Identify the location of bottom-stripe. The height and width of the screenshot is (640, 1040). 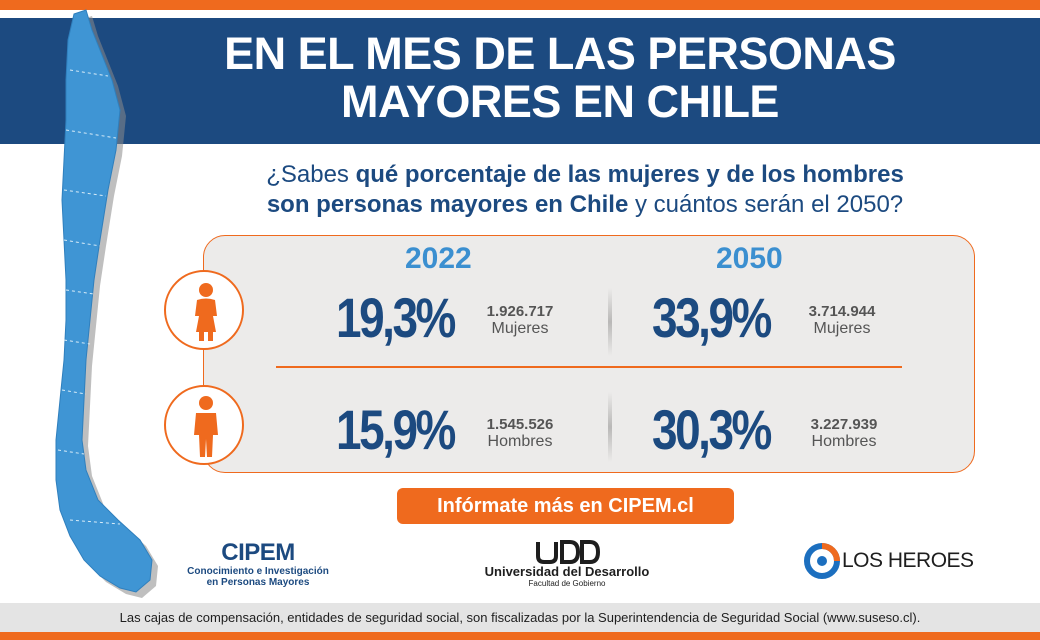
(520, 636).